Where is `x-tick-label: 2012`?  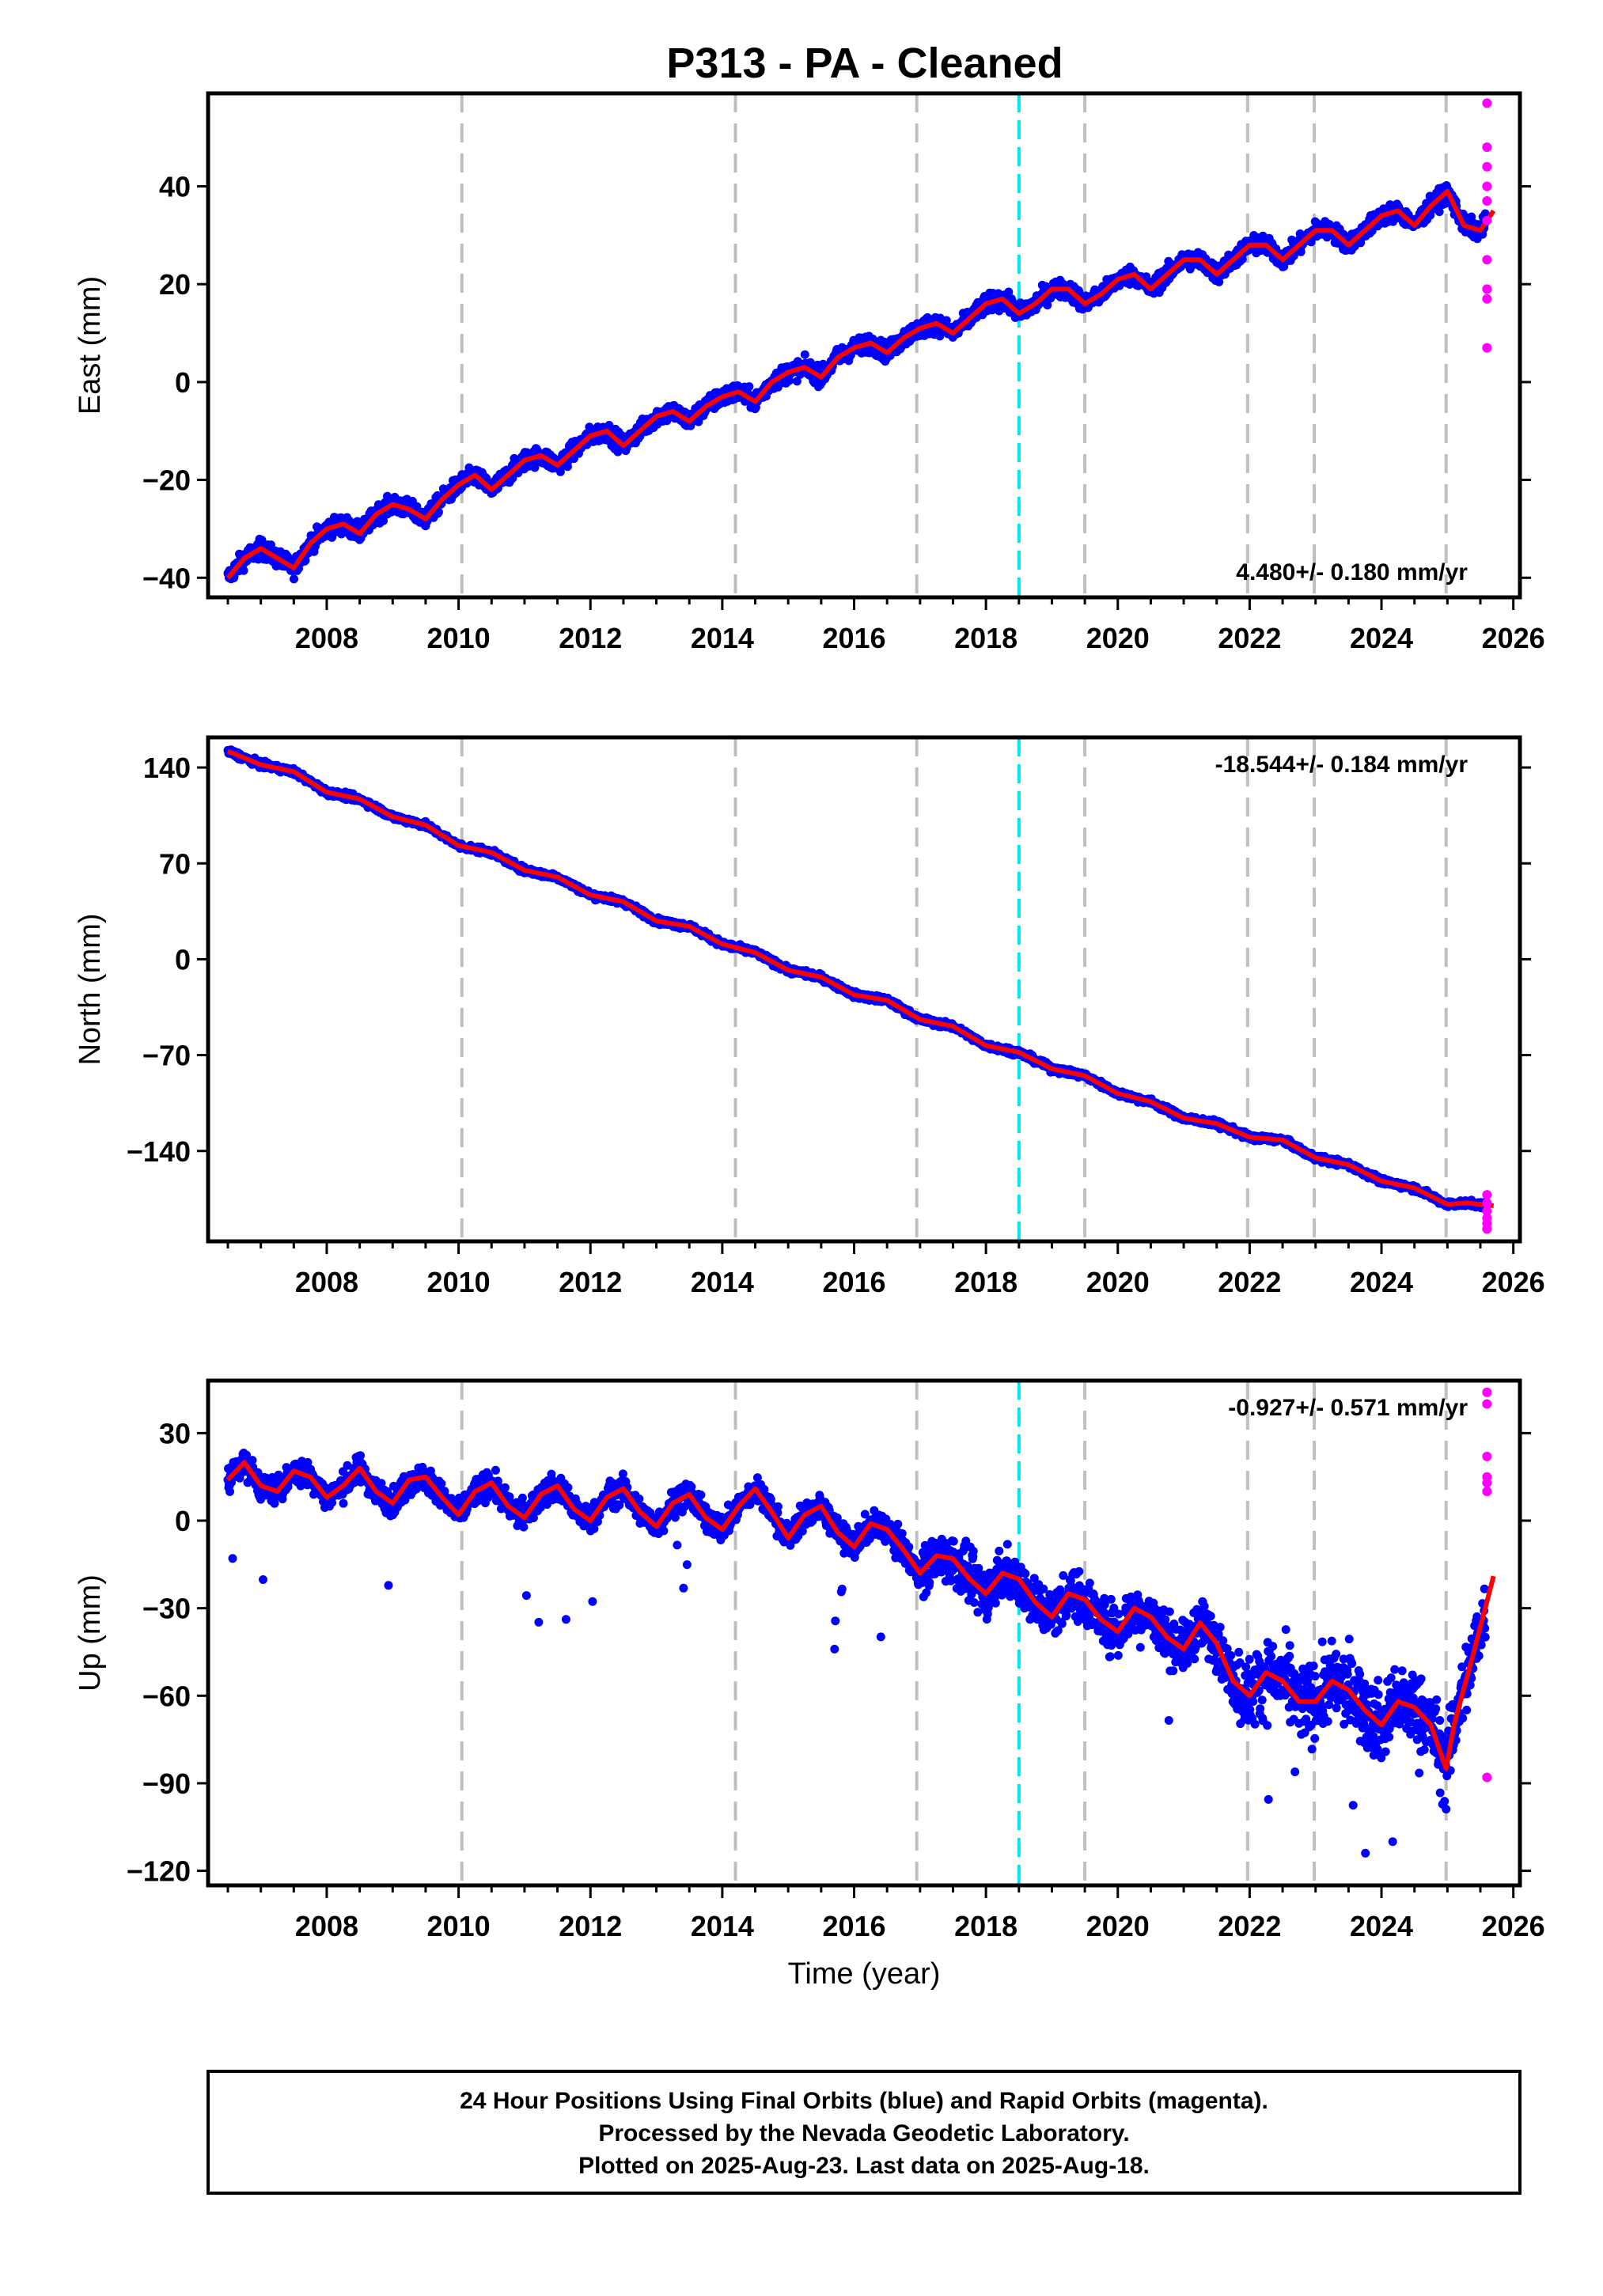
x-tick-label: 2012 is located at coordinates (590, 638).